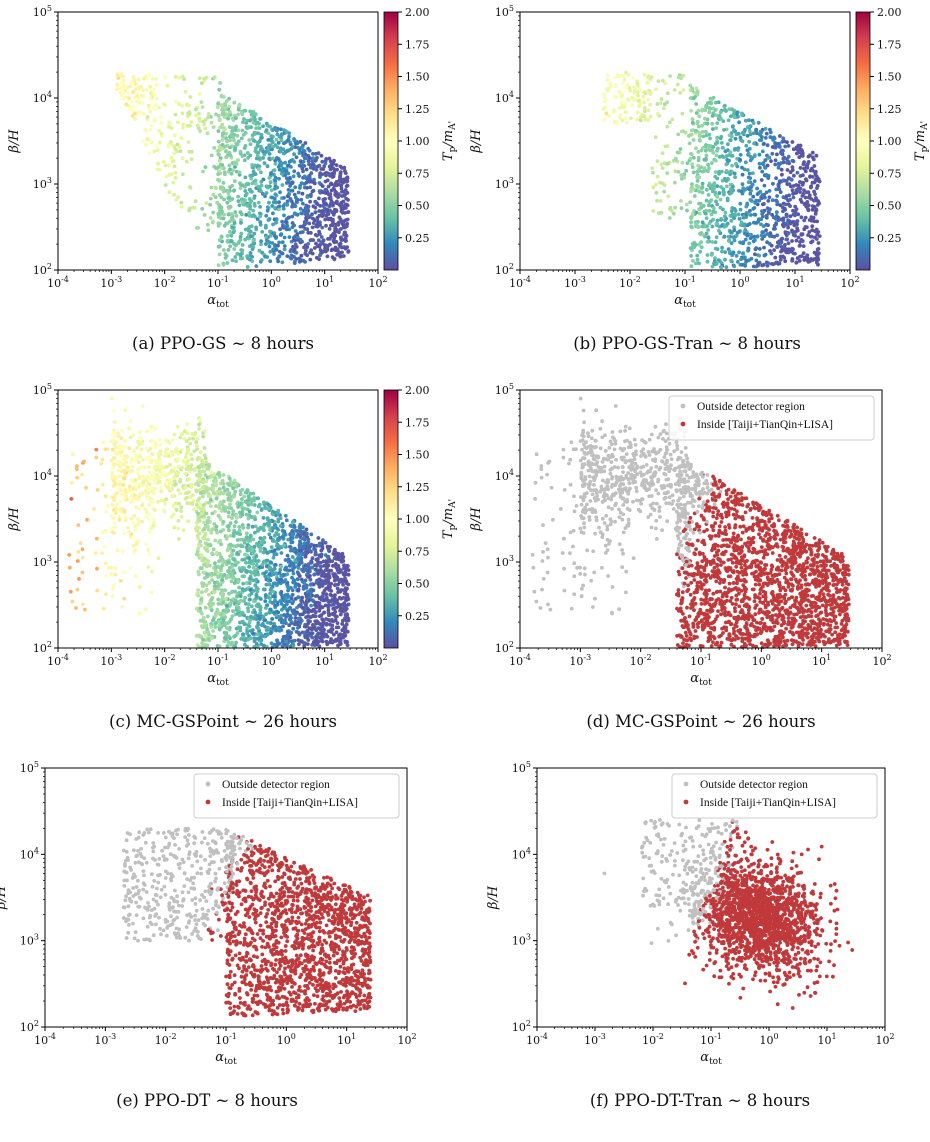  I want to click on y-axis-label: β/H, so click(14, 141).